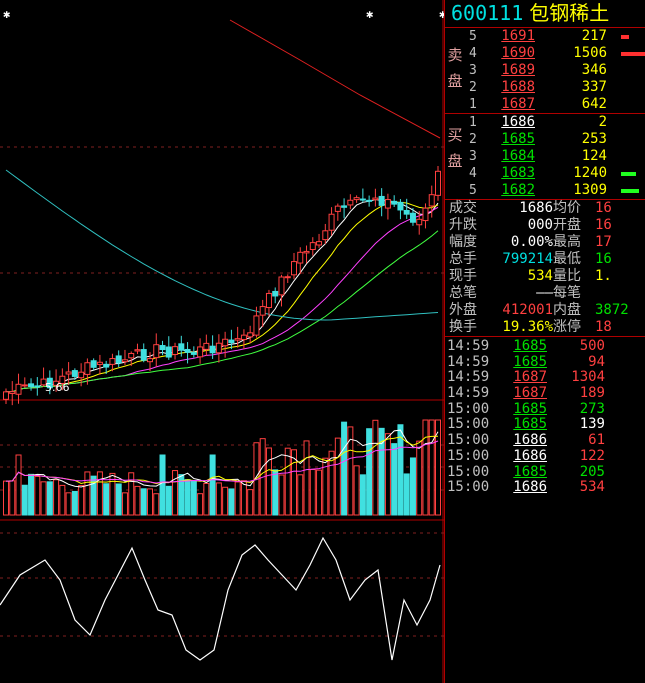  What do you see at coordinates (545, 190) in the screenshot?
I see `bid-row: 5 1682 1309` at bounding box center [545, 190].